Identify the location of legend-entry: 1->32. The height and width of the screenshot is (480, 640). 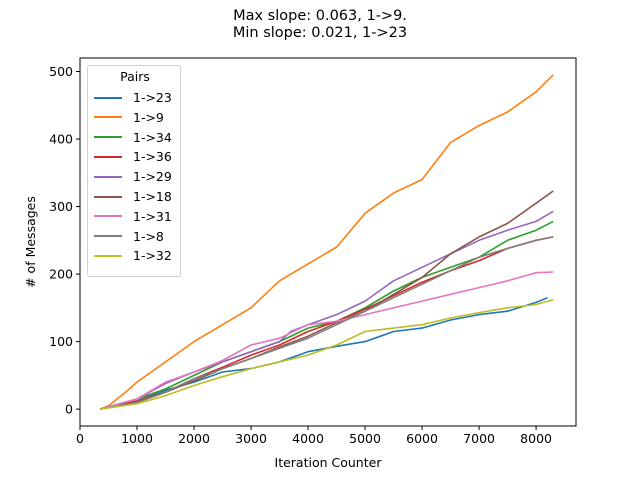
(133, 255).